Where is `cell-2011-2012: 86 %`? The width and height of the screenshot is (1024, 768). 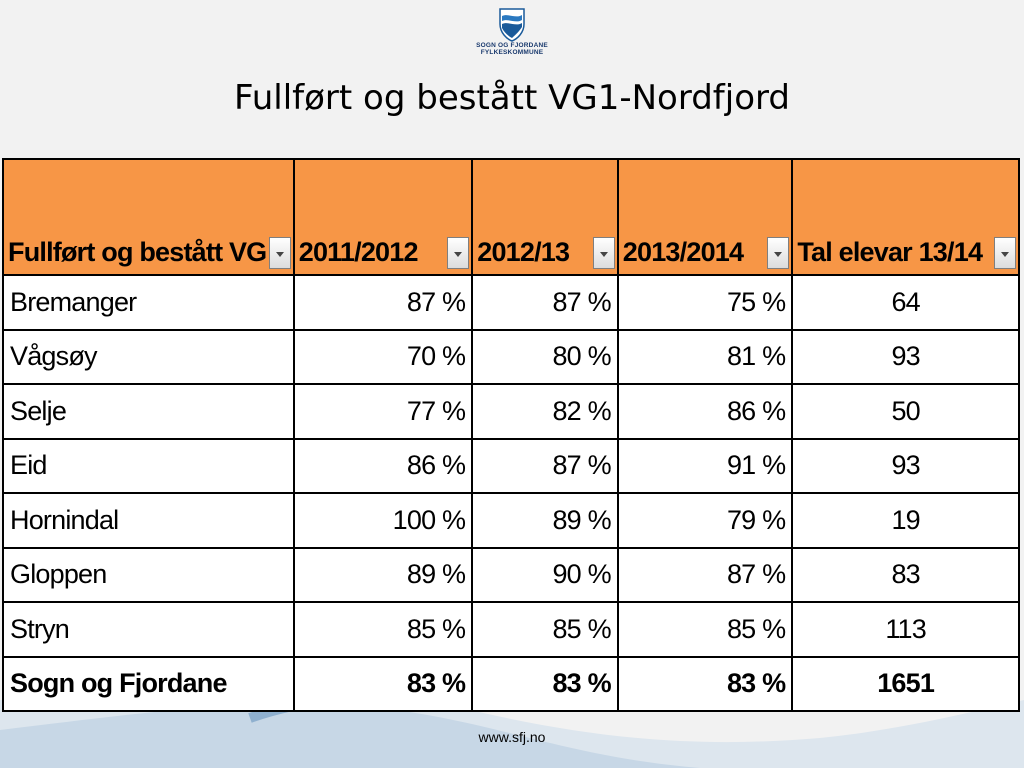 cell-2011-2012: 86 % is located at coordinates (383, 465).